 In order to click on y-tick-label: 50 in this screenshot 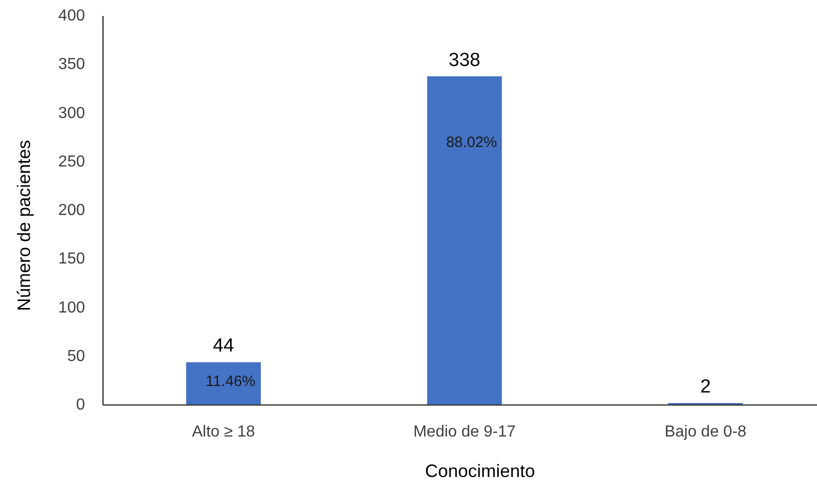, I will do `click(76, 356)`.